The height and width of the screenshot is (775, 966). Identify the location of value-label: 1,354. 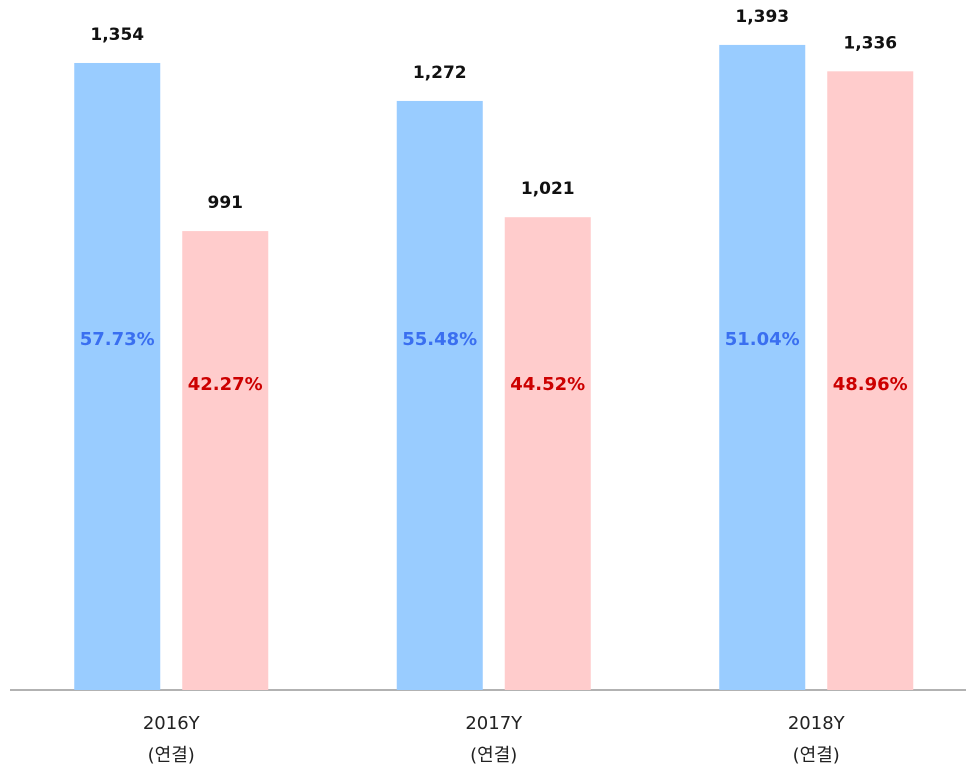
(117, 35).